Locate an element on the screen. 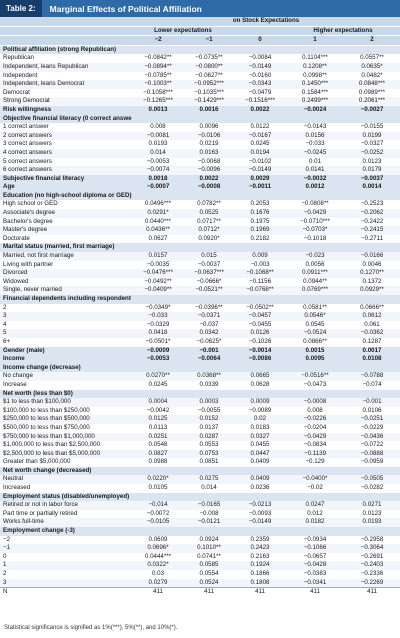  cell: 0.0056 is located at coordinates (315, 264).